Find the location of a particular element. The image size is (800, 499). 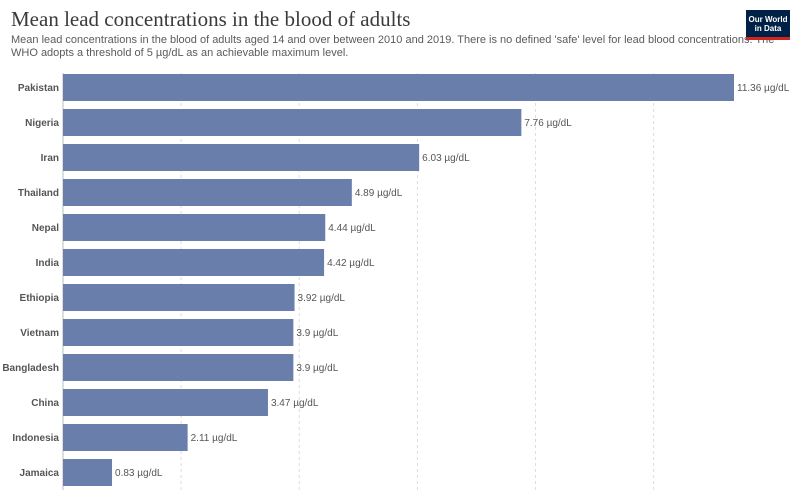

value-label: 4.89 µg/dL is located at coordinates (379, 193).